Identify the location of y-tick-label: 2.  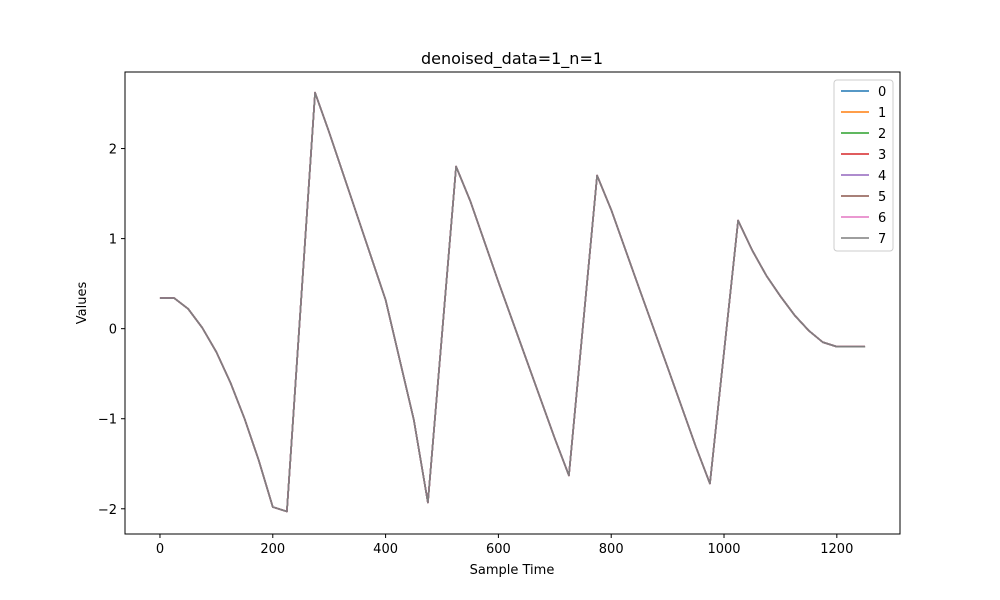
(113, 150).